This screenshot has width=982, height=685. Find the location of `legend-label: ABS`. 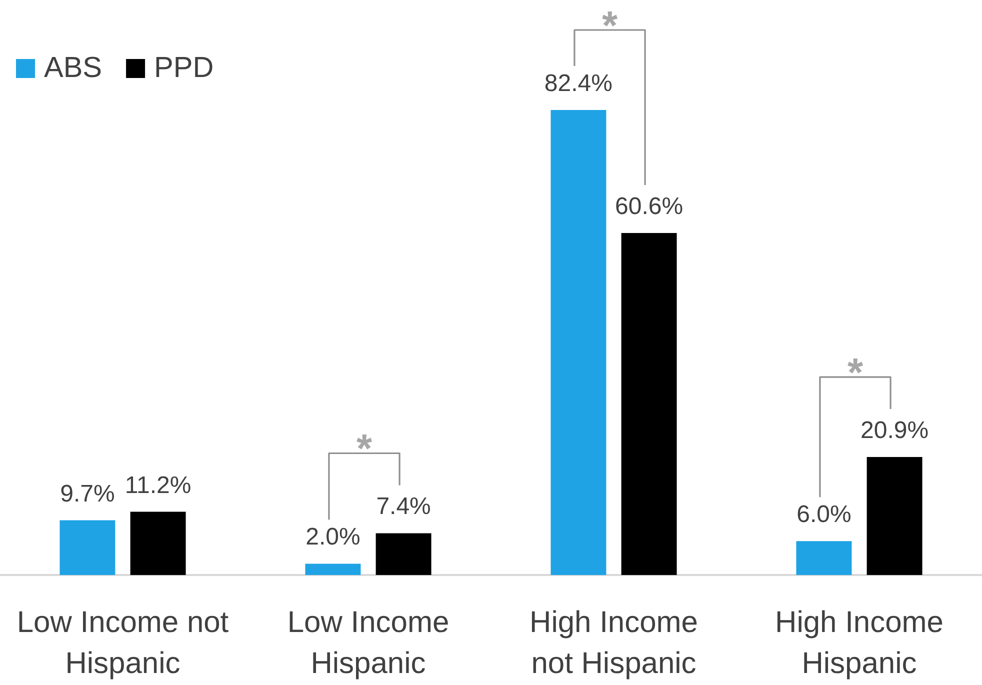

legend-label: ABS is located at coordinates (73, 68).